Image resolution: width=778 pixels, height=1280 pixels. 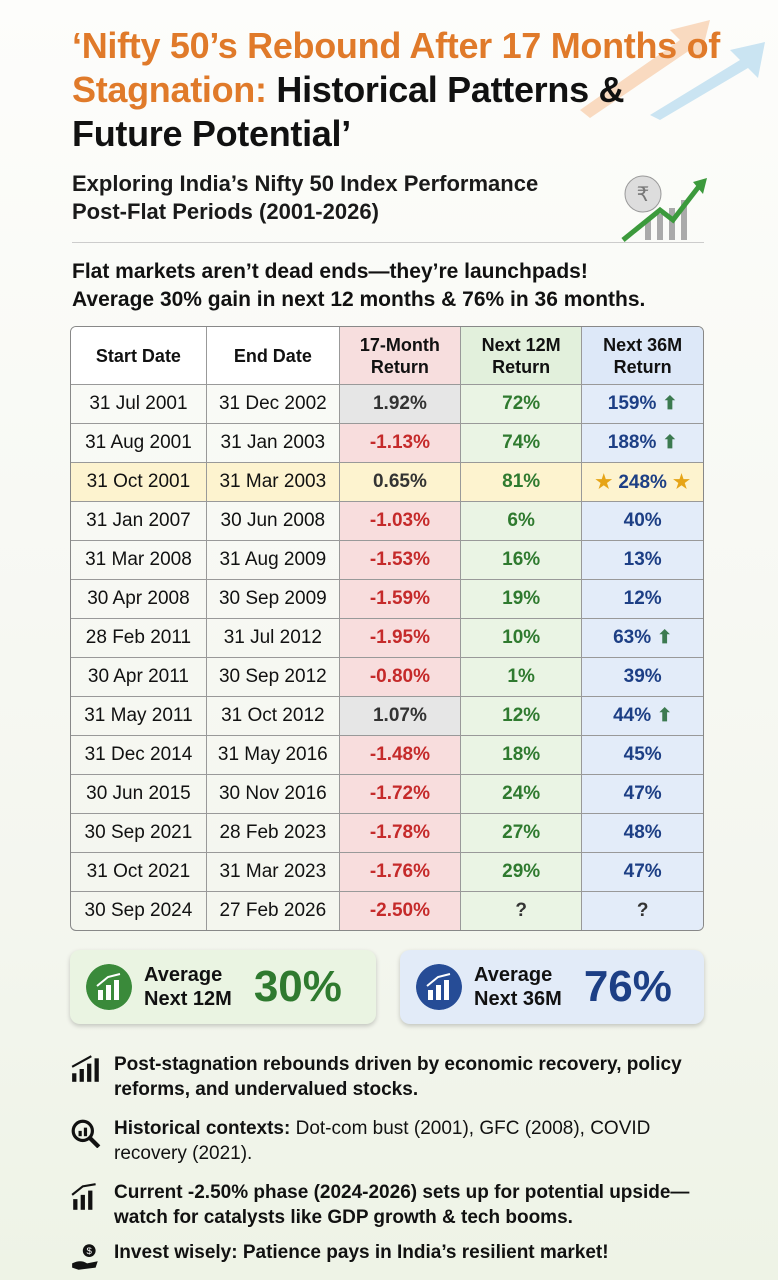 I want to click on cell-text: 31 Mar 2003, so click(x=273, y=481).